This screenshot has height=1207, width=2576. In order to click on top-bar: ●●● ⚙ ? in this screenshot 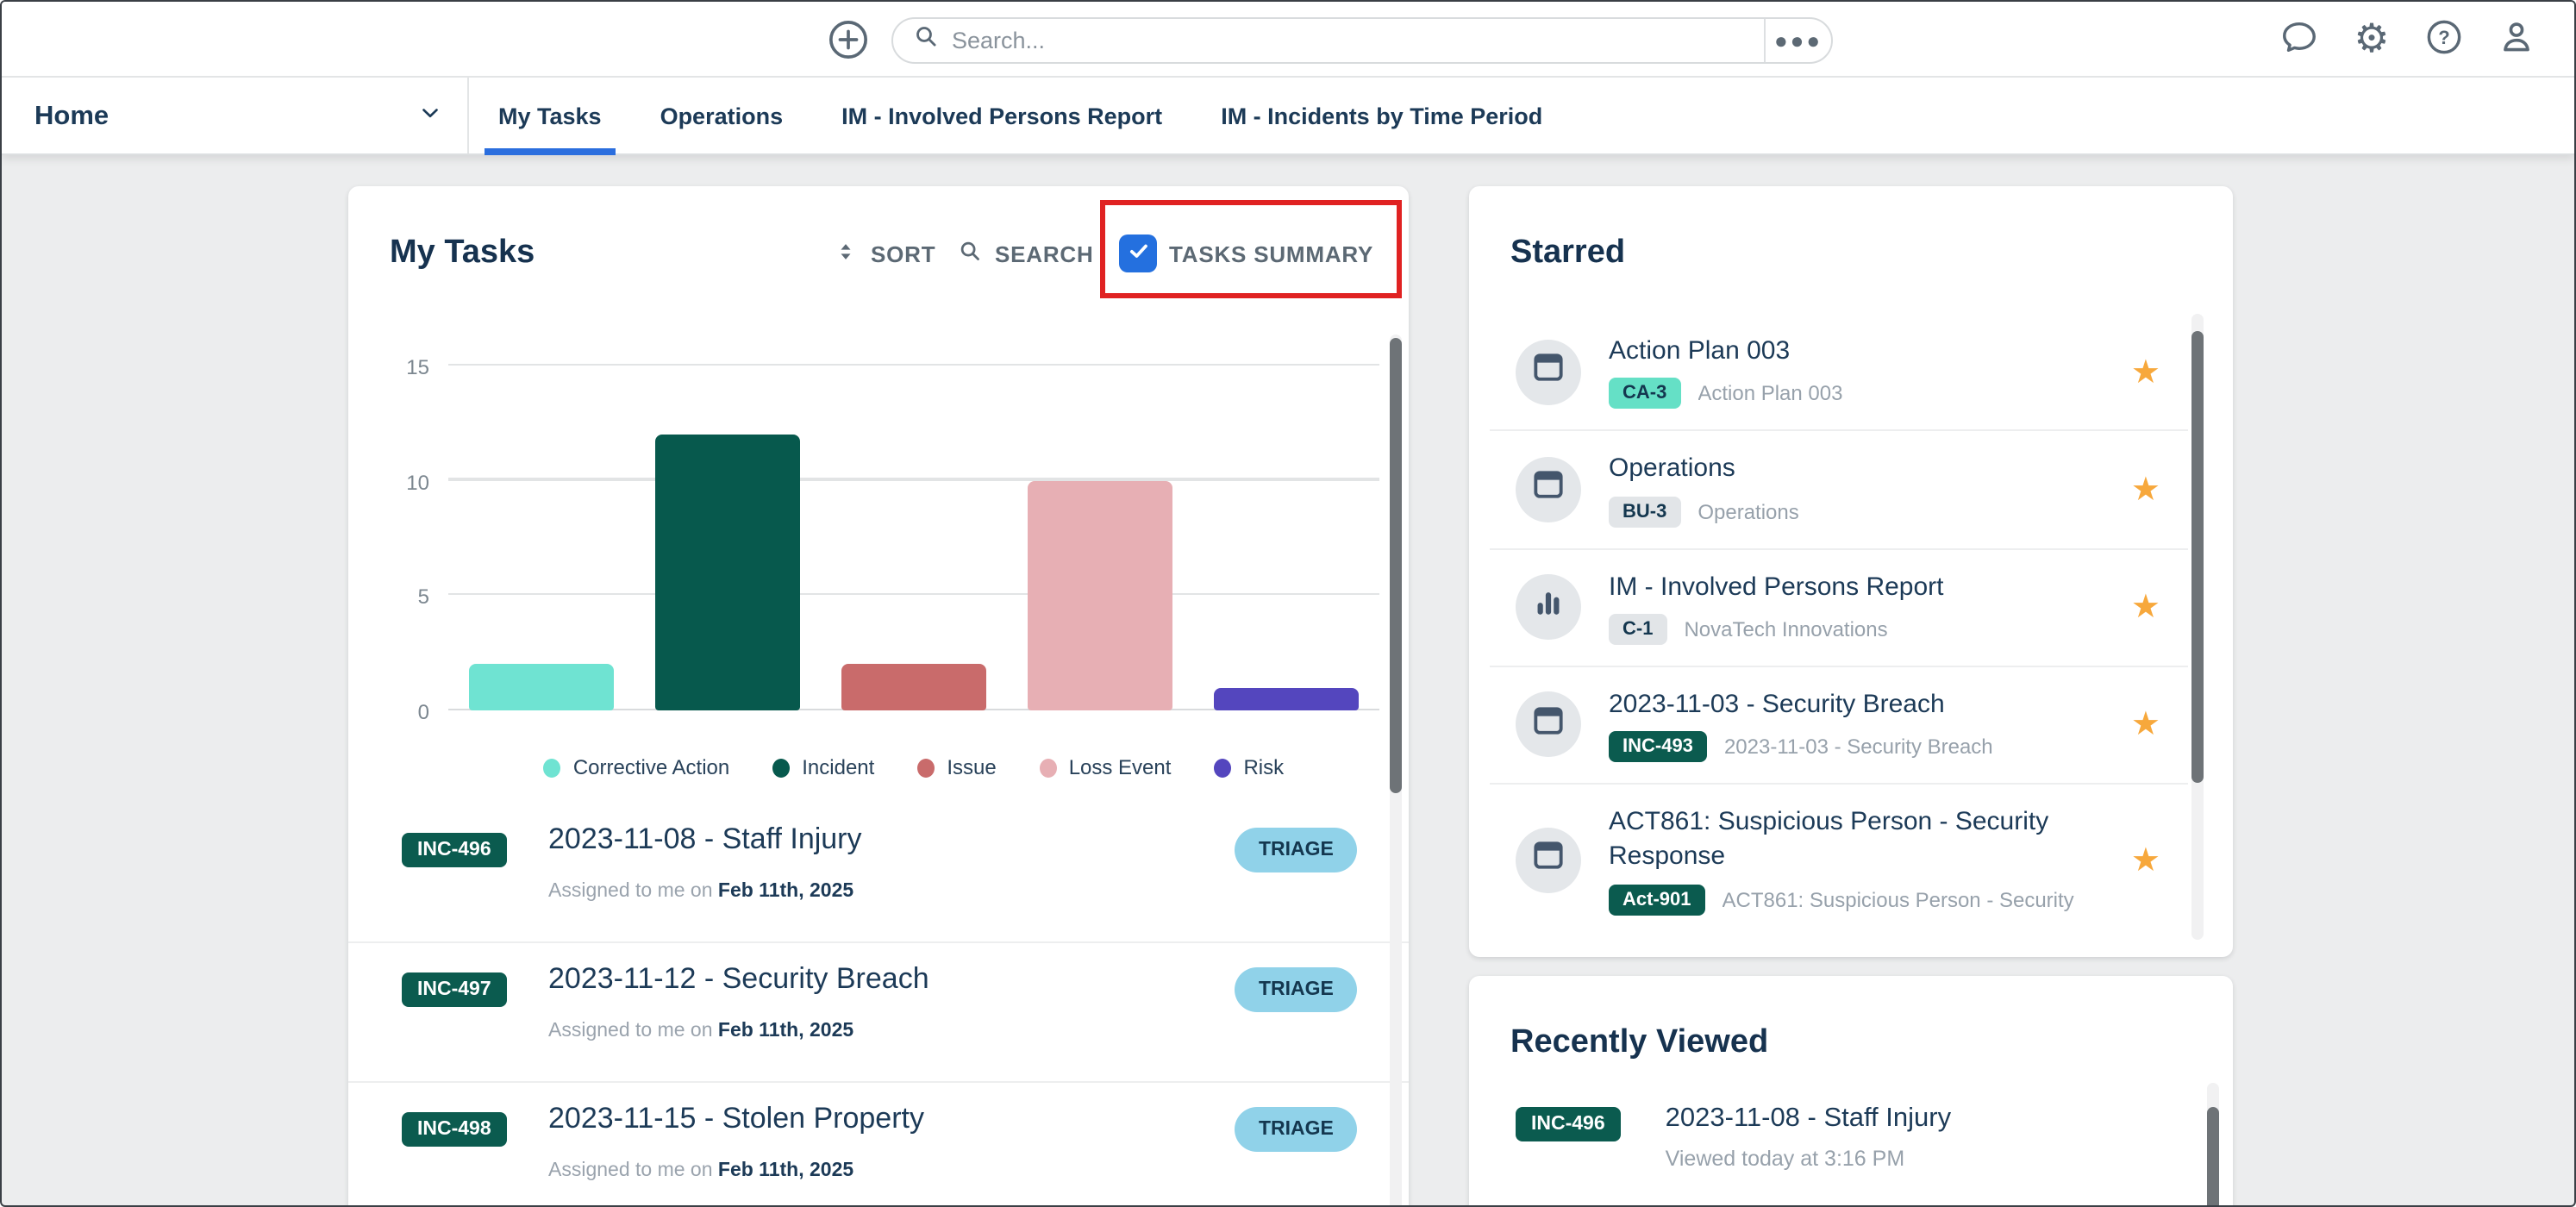, I will do `click(1288, 40)`.